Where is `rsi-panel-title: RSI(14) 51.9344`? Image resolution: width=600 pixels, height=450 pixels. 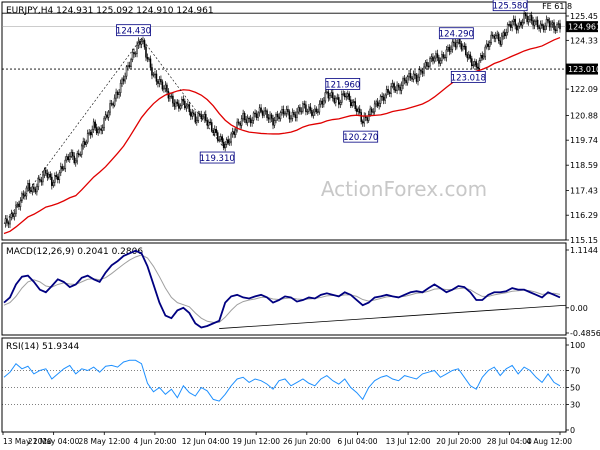 rsi-panel-title: RSI(14) 51.9344 is located at coordinates (42, 347).